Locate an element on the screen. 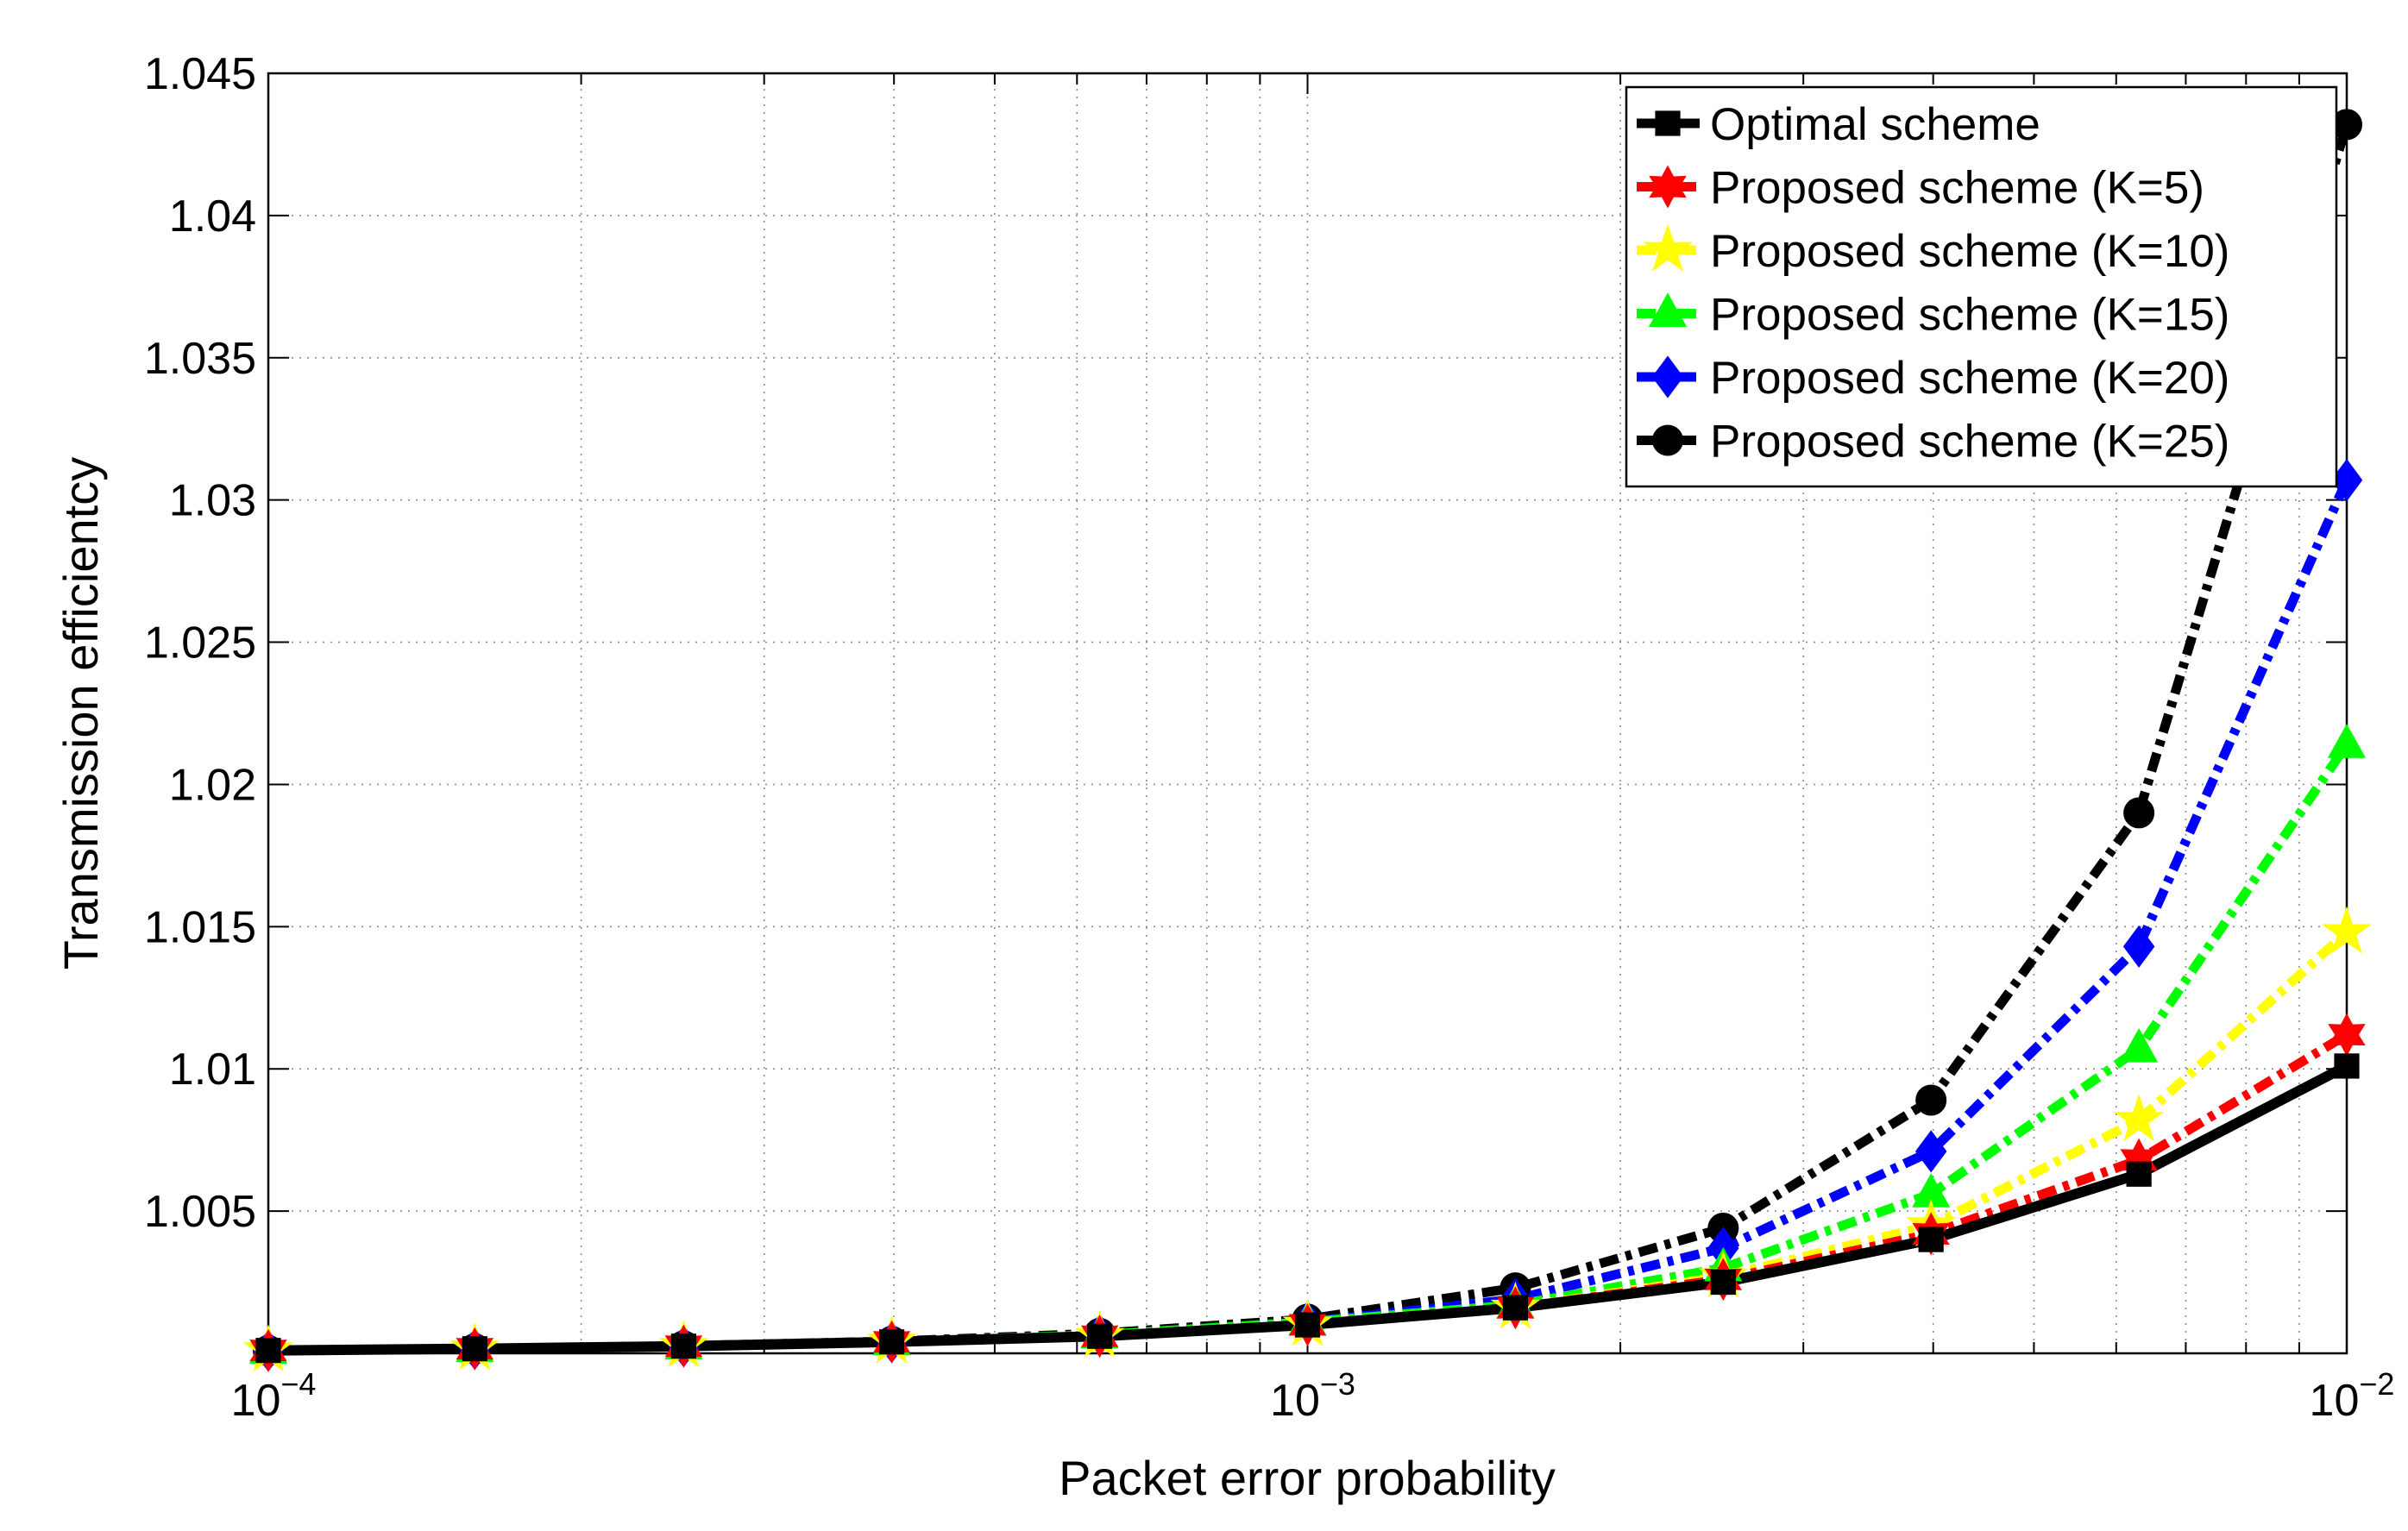 This screenshot has height=1531, width=2408. legend-label: Proposed scheme (K=20) is located at coordinates (1969, 378).